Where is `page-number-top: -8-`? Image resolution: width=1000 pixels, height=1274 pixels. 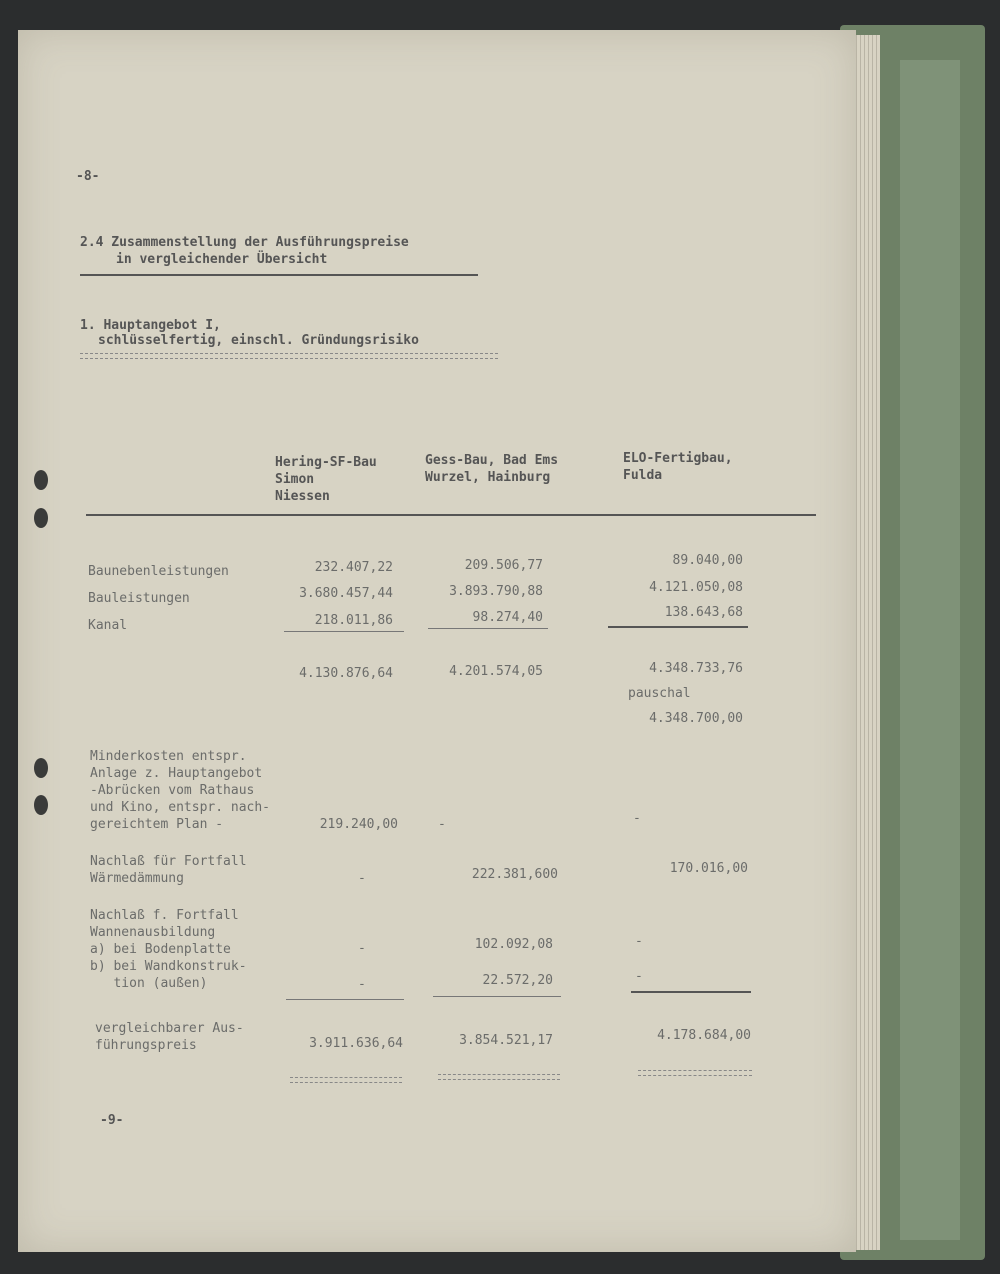
page-number-top: -8- is located at coordinates (88, 176).